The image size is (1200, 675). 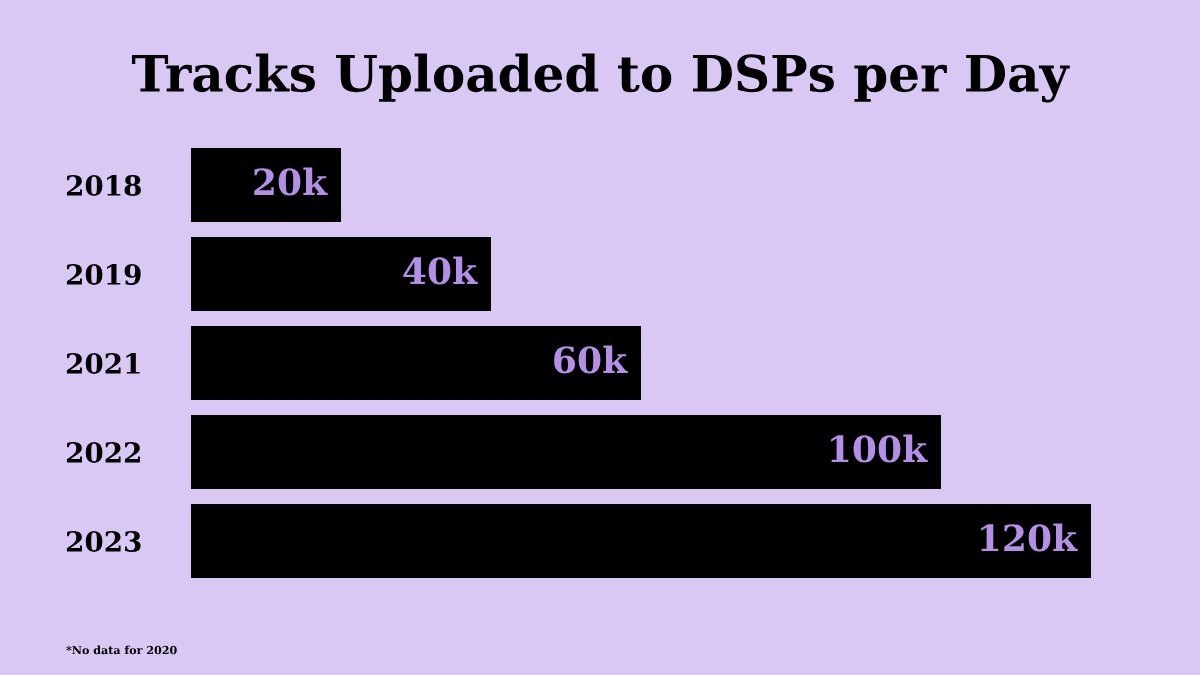 What do you see at coordinates (591, 359) in the screenshot?
I see `data-label: 60k` at bounding box center [591, 359].